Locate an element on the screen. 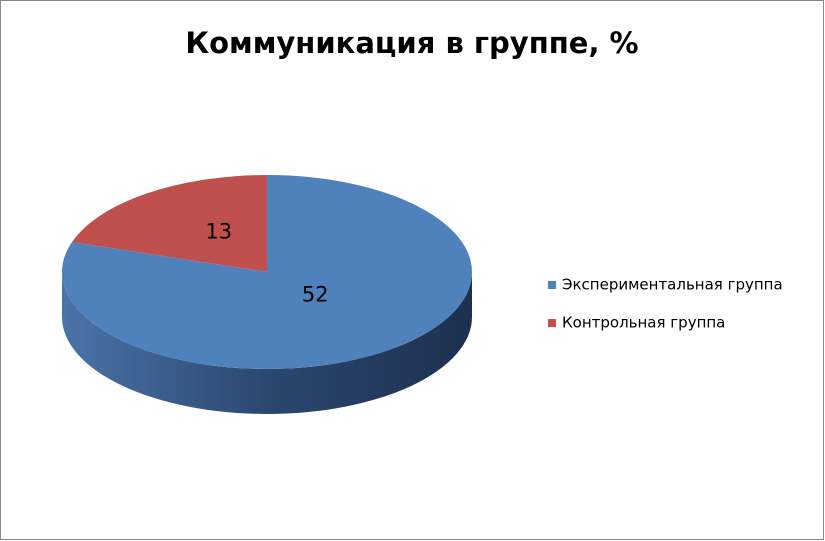  chart-title: Коммуникация в группе, % is located at coordinates (411, 43).